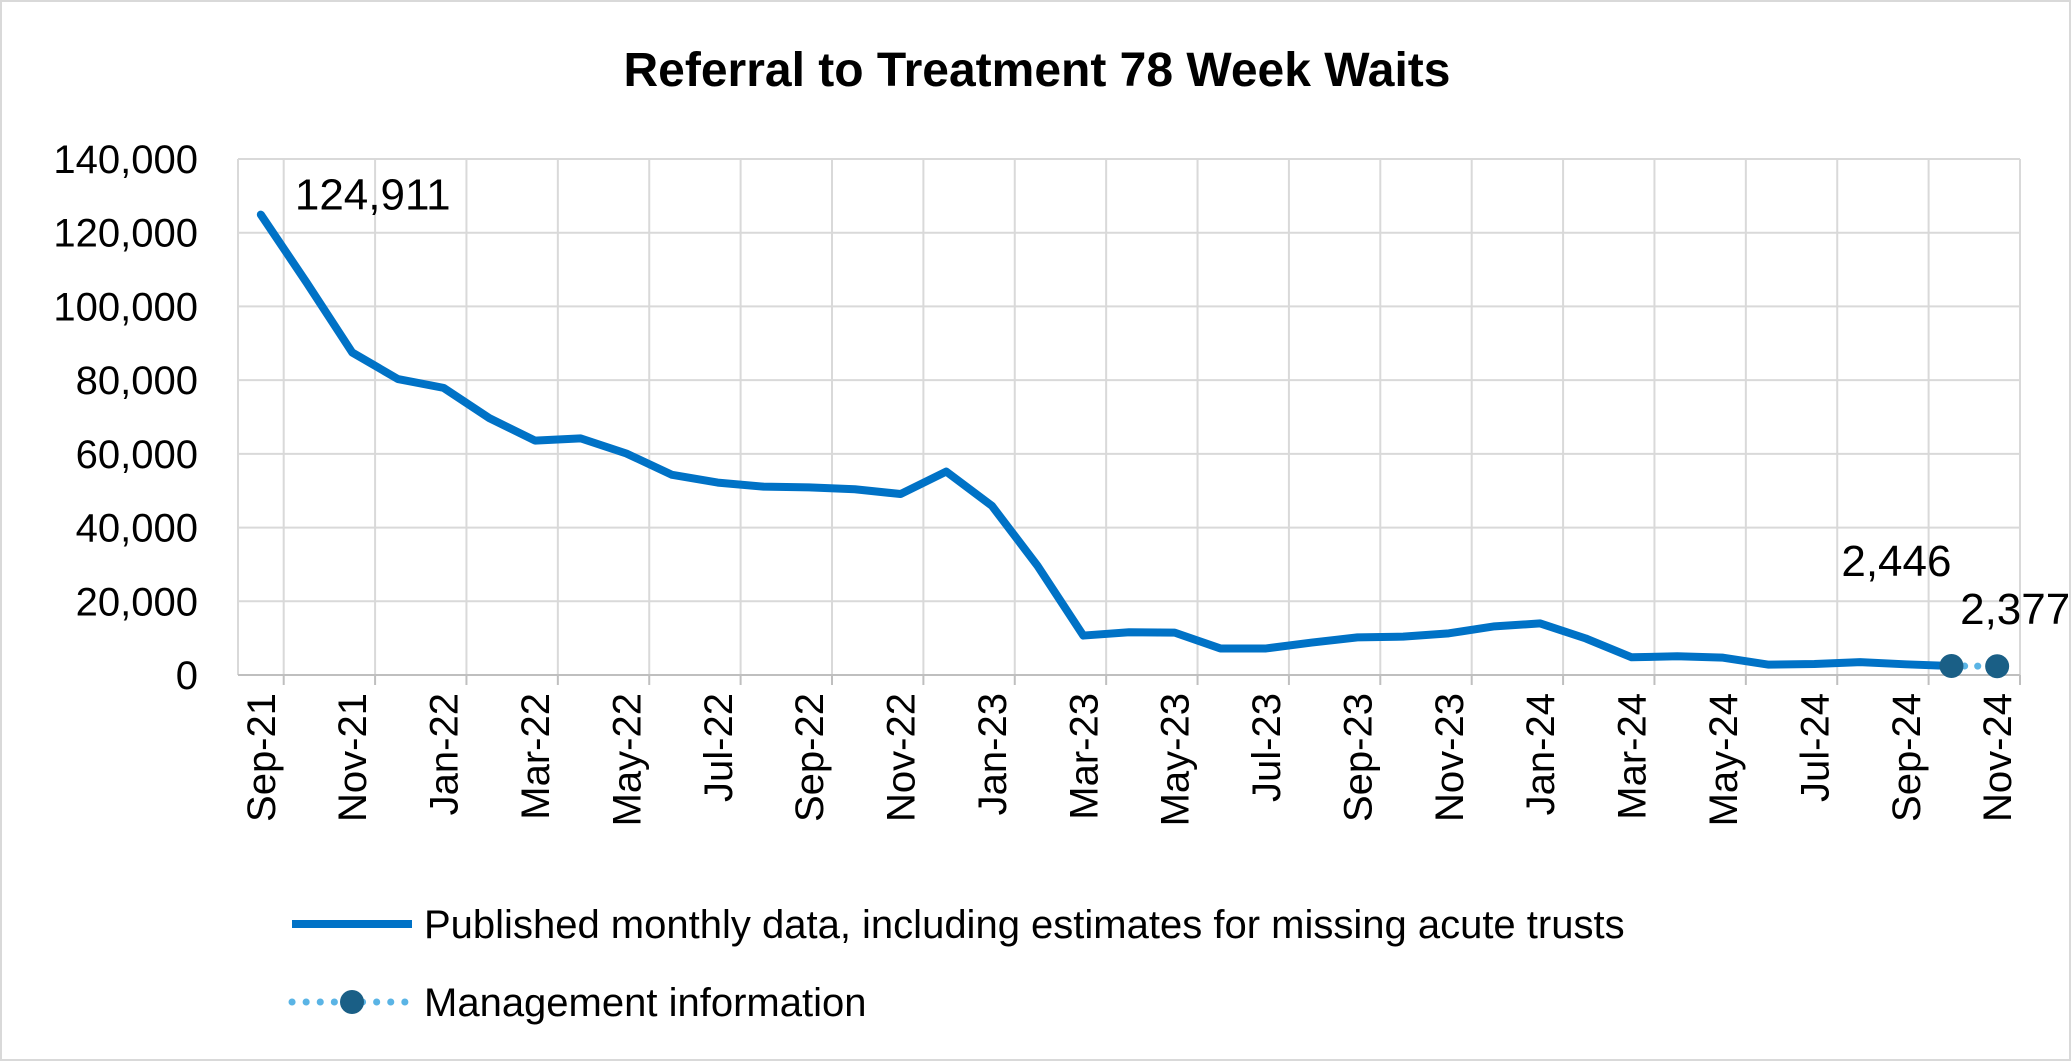  Describe the element at coordinates (352, 1002) in the screenshot. I see `legend-marker-management` at that location.